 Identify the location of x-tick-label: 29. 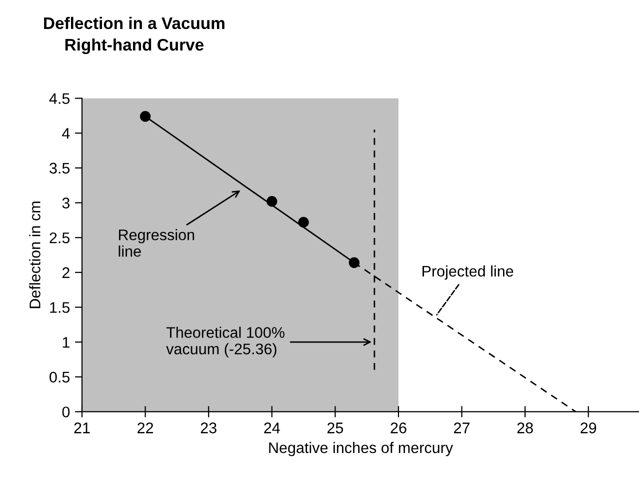
(588, 428).